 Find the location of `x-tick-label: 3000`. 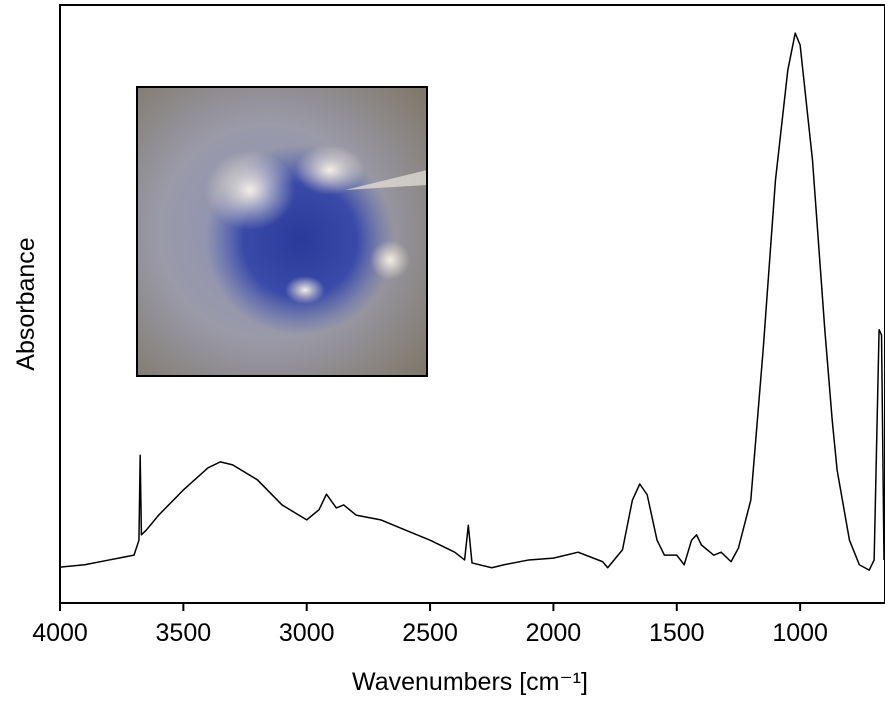

x-tick-label: 3000 is located at coordinates (307, 633).